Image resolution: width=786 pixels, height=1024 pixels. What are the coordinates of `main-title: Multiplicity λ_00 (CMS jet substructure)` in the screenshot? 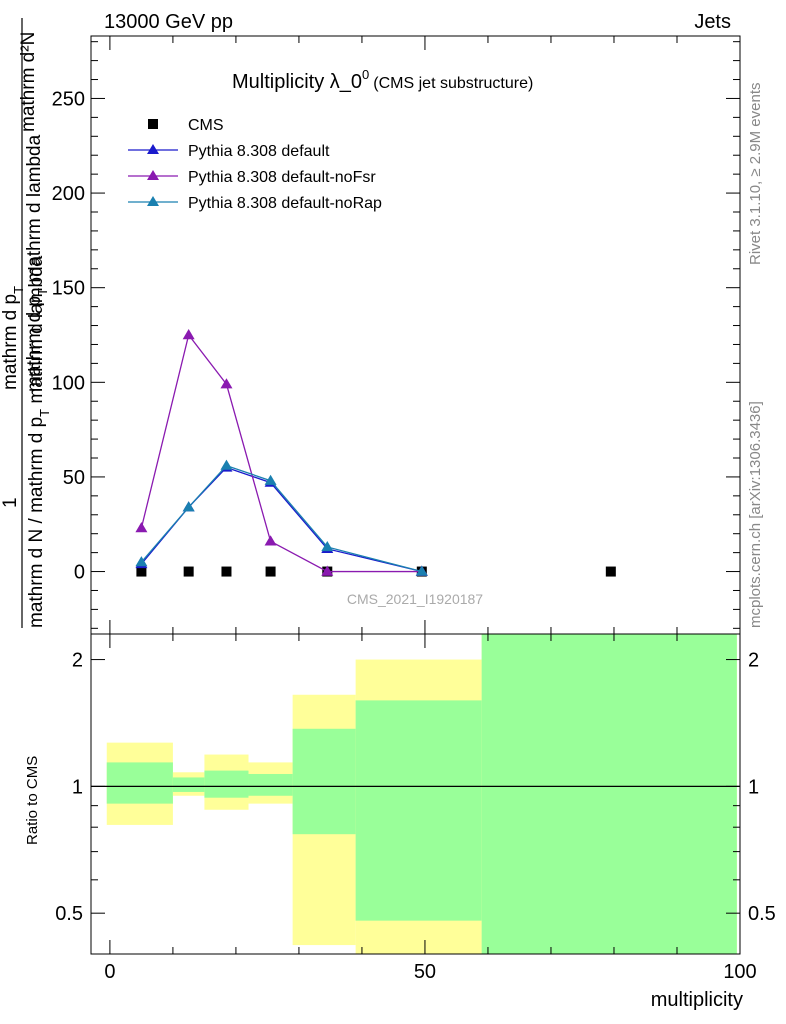 It's located at (382, 80).